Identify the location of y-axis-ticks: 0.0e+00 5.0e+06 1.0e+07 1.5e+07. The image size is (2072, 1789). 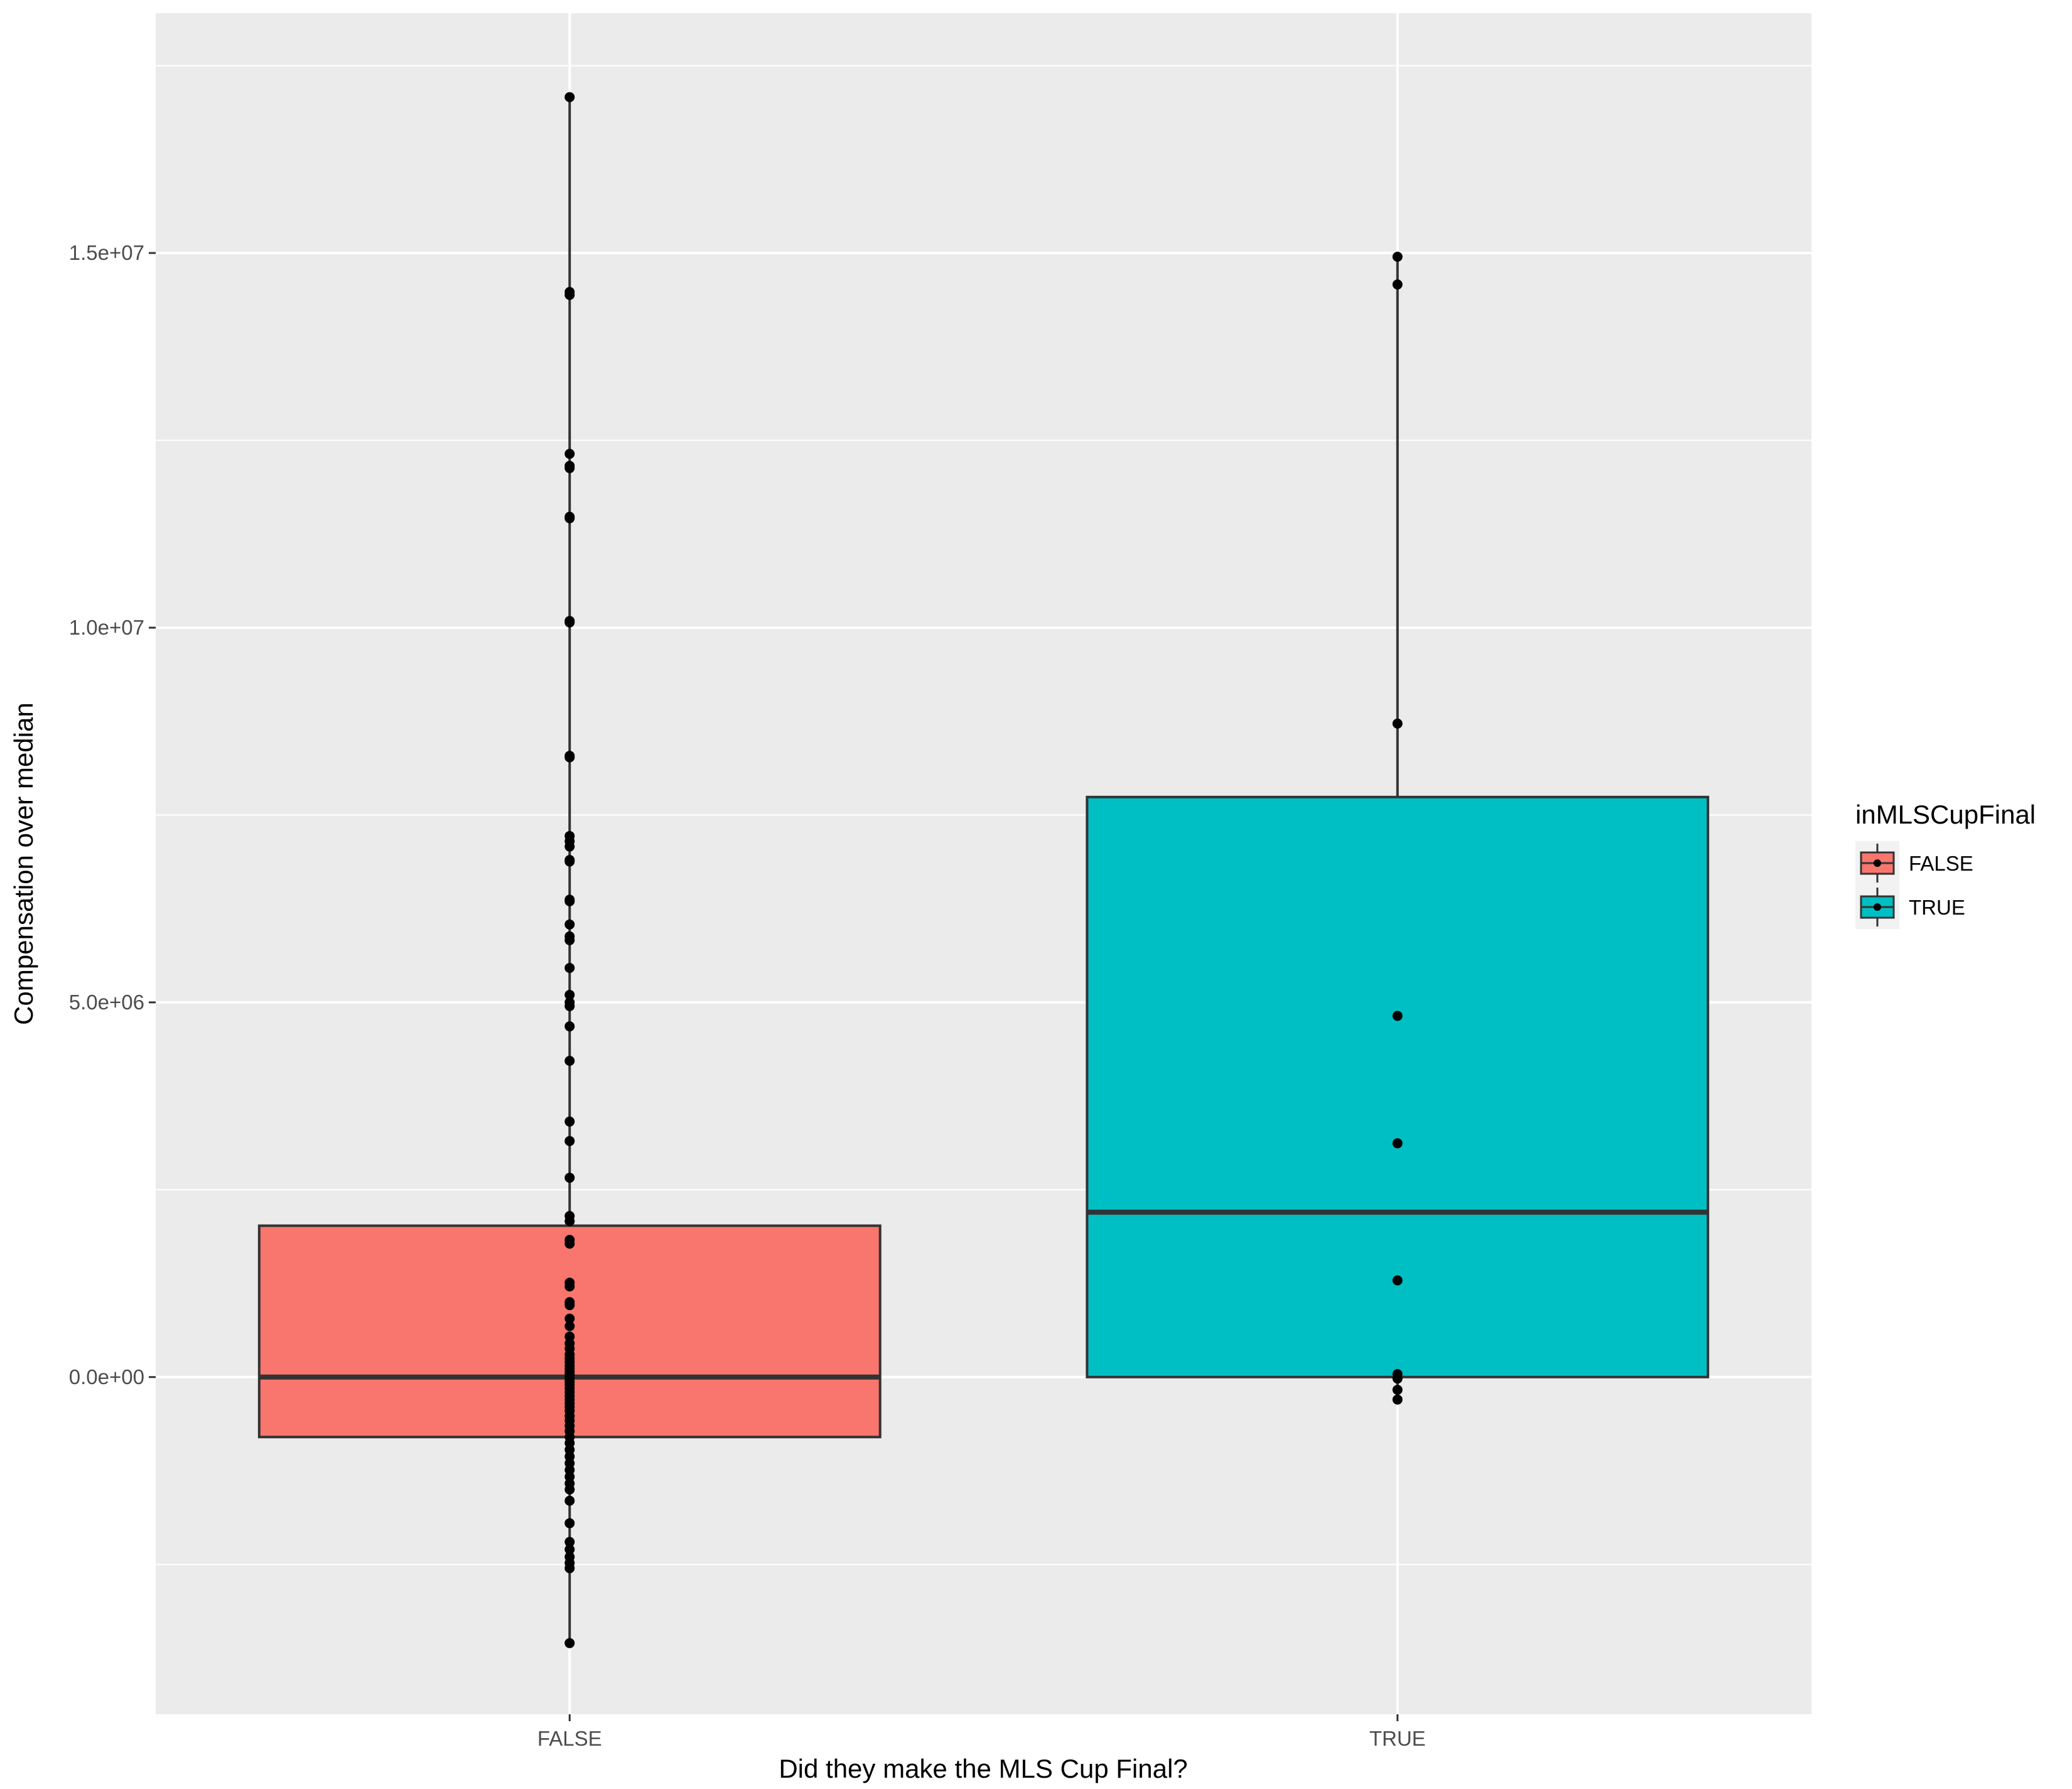
(113, 815).